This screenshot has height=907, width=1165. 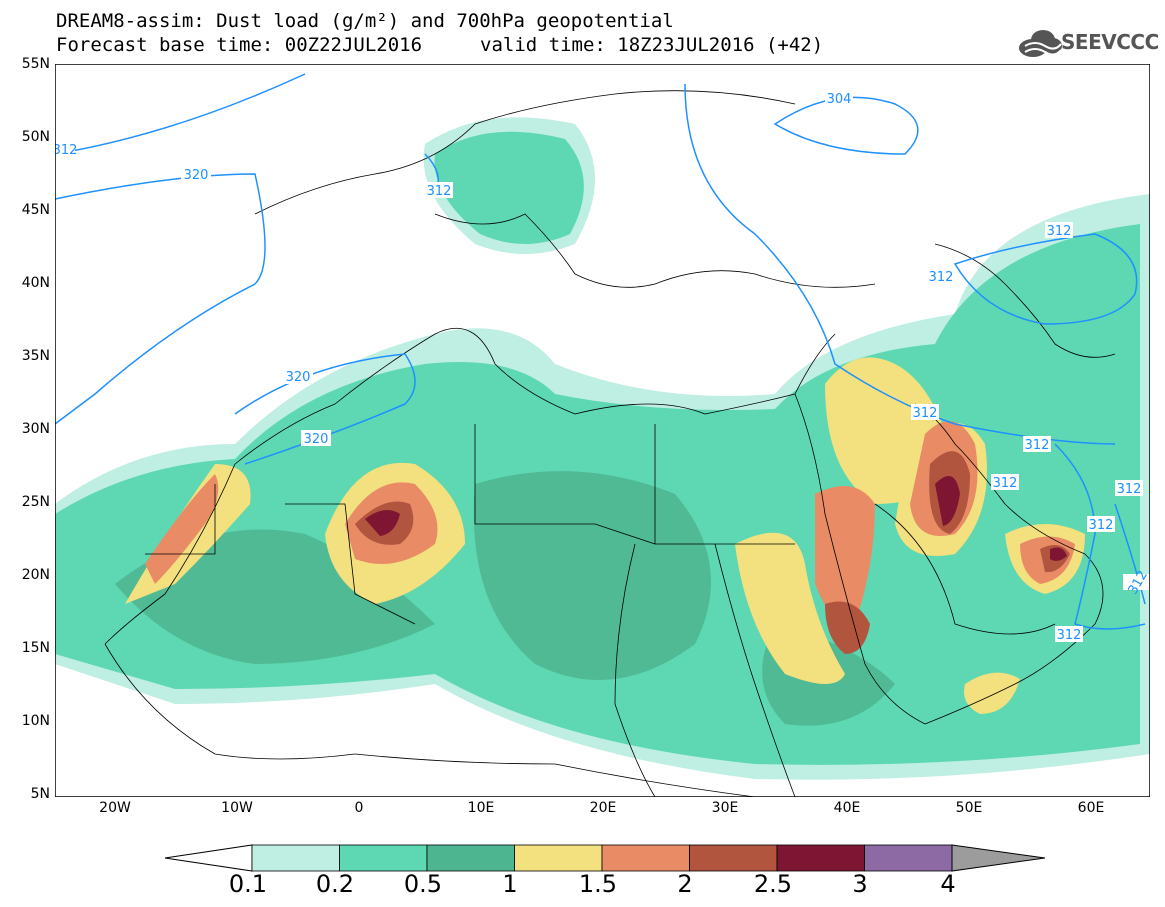 What do you see at coordinates (773, 884) in the screenshot?
I see `colorbar-label: 2.5` at bounding box center [773, 884].